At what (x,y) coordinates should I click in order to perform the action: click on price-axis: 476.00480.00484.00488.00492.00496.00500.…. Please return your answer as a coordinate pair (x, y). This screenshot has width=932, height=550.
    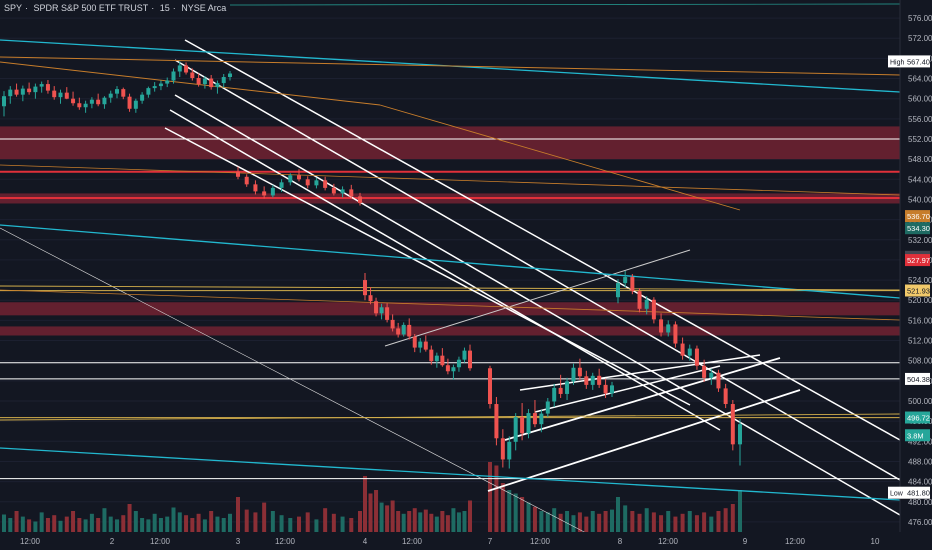
    Looking at the image, I should click on (915, 275).